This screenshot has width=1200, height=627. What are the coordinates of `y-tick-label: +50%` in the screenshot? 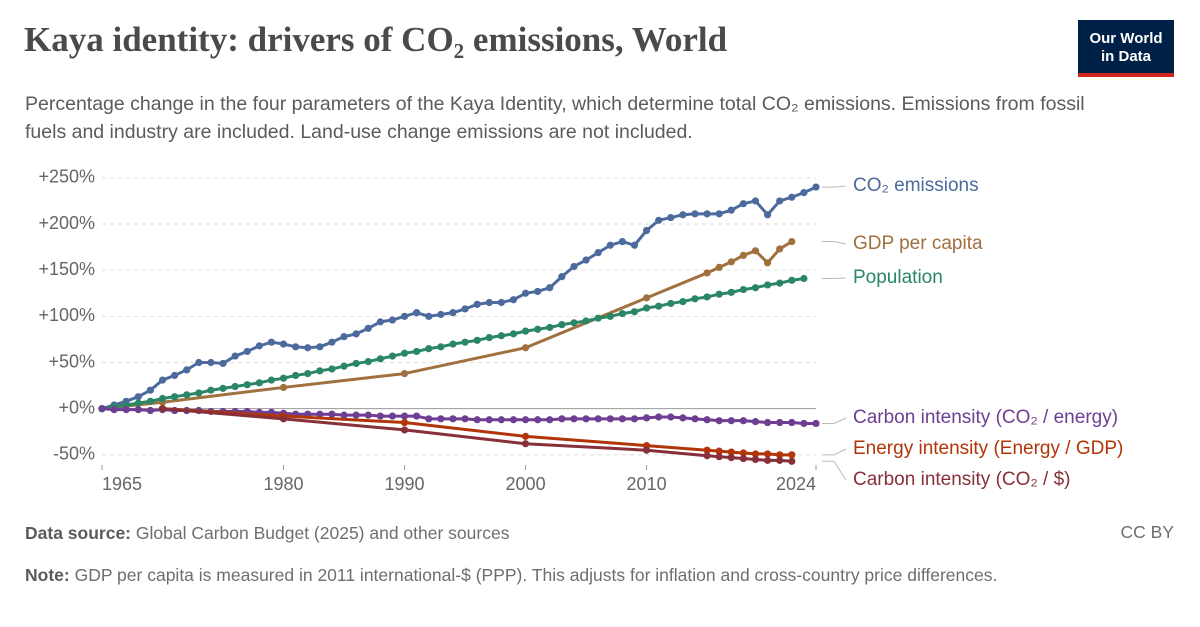 It's located at (71, 361).